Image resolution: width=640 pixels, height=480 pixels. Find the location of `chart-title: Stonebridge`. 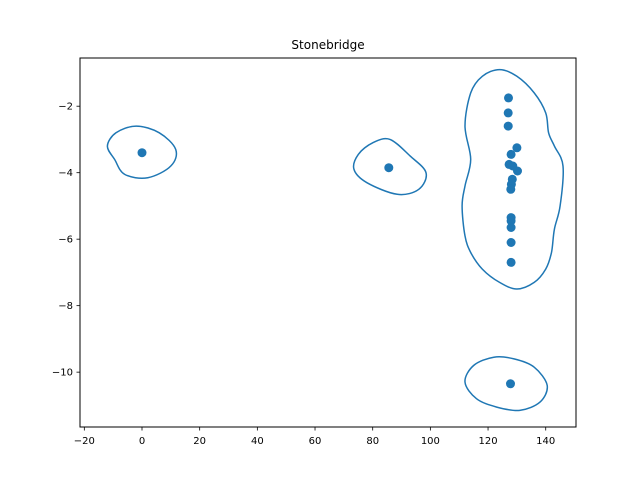

chart-title: Stonebridge is located at coordinates (327, 45).